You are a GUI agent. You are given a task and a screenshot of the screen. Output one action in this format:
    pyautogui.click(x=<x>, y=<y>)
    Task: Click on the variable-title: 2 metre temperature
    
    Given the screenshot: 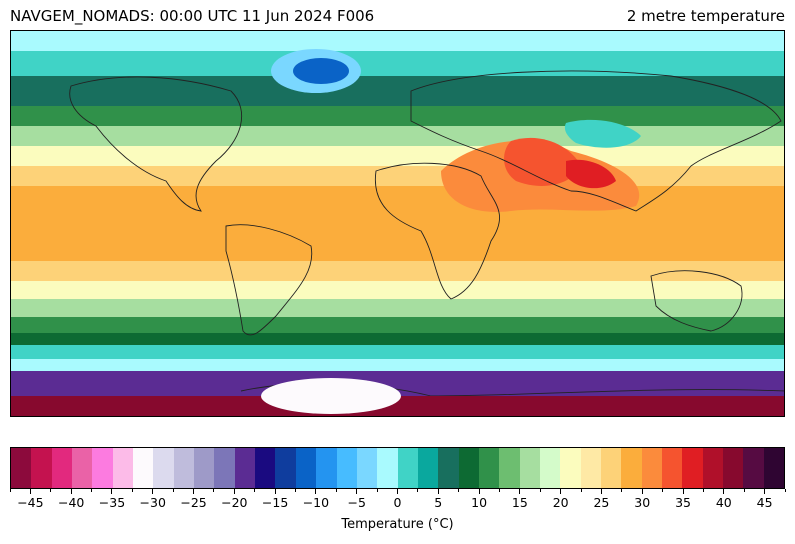 What is the action you would take?
    pyautogui.click(x=705, y=16)
    